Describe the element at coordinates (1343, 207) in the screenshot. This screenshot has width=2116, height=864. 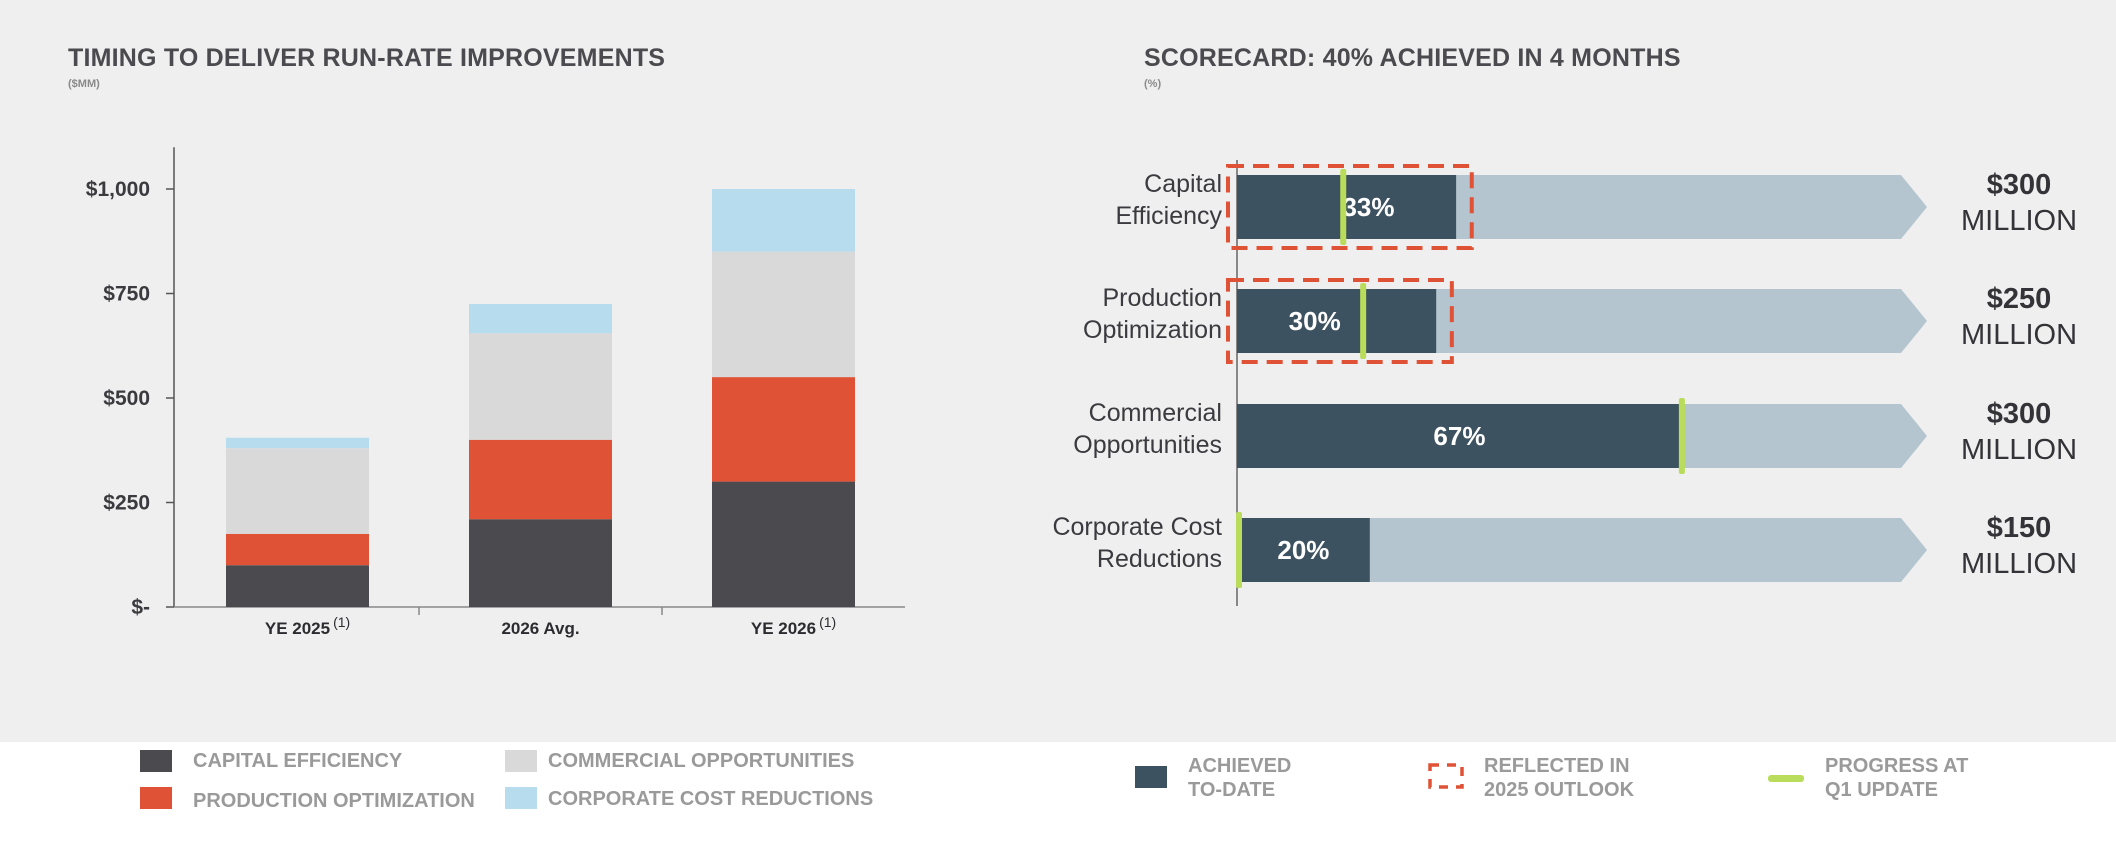
I see `scorecard-progress-marker-capital-efficiency` at that location.